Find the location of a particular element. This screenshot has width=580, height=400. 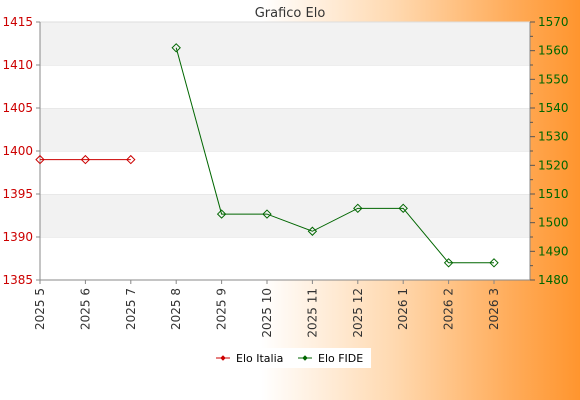

x-tick-label: 2025 12 is located at coordinates (358, 313).